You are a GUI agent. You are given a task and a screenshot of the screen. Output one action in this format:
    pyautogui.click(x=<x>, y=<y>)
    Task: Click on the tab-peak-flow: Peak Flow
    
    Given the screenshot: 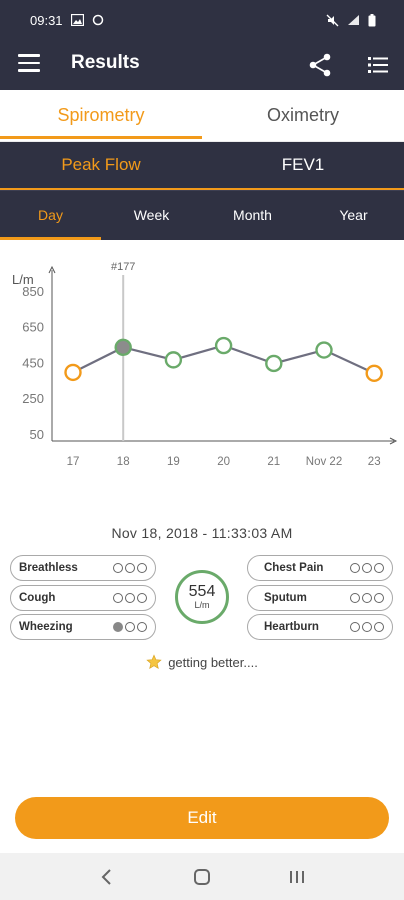 What is the action you would take?
    pyautogui.click(x=101, y=166)
    